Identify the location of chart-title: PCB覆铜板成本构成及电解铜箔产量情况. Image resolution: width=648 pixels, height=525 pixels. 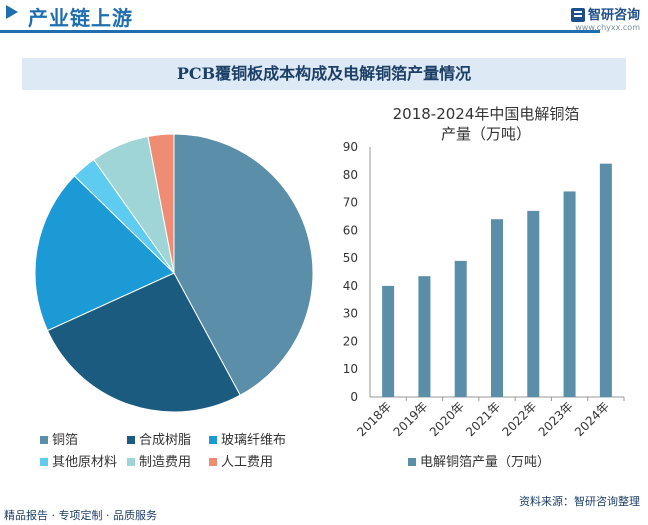
(324, 74).